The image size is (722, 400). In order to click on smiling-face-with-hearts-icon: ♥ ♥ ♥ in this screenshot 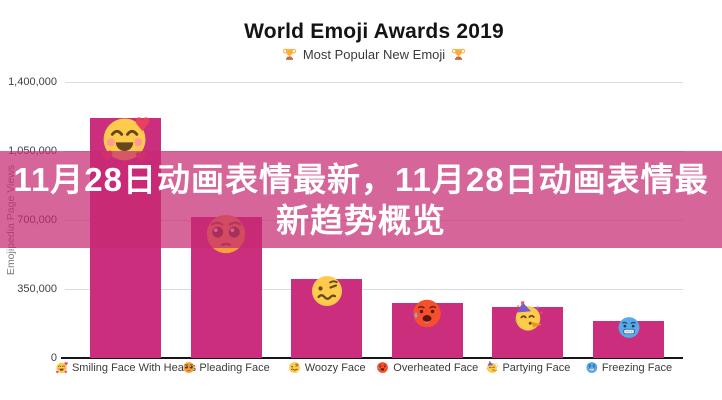, I will do `click(61, 368)`.